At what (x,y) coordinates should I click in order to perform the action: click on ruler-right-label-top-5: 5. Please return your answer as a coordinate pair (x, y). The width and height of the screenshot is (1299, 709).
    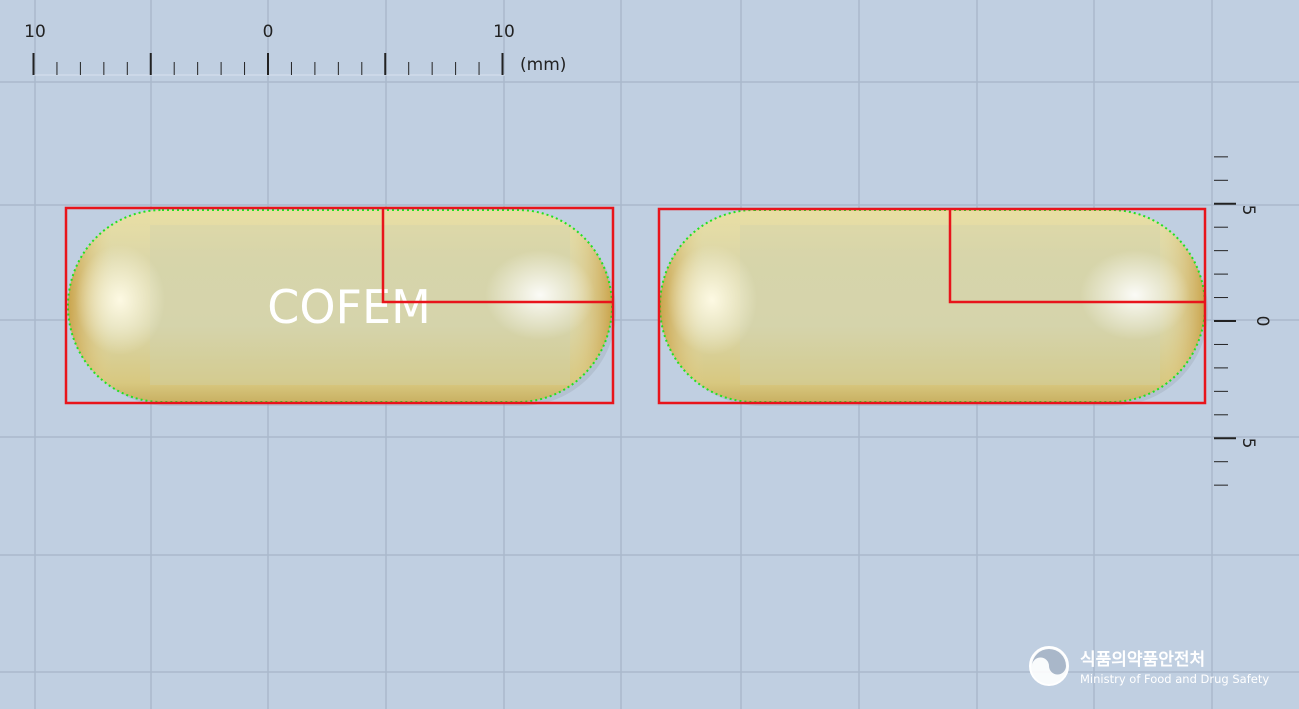
    Looking at the image, I should click on (1248, 210).